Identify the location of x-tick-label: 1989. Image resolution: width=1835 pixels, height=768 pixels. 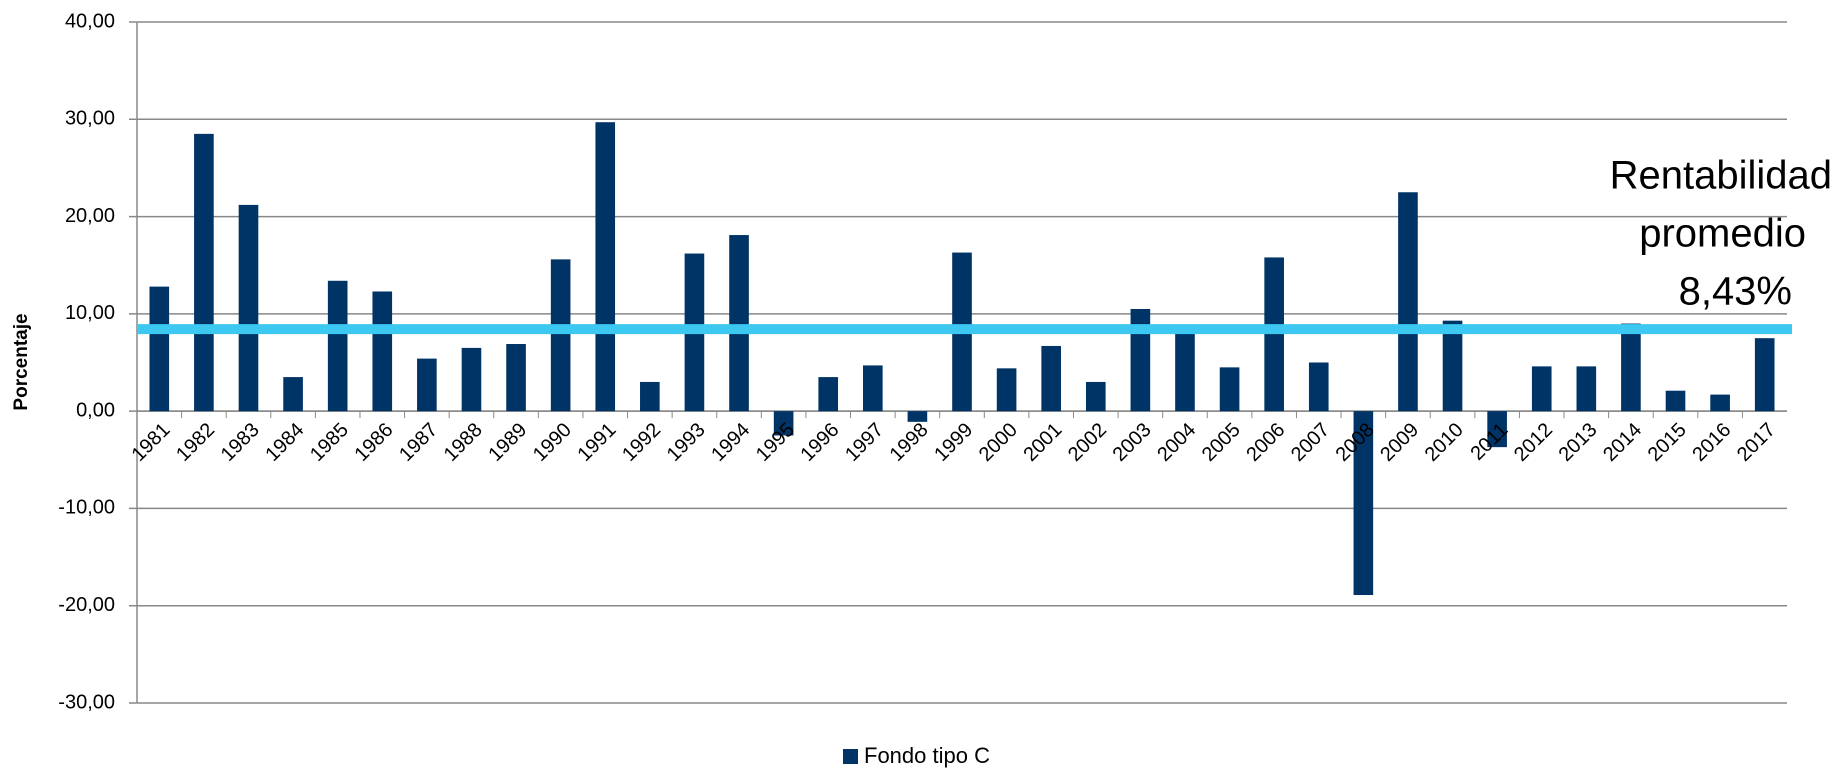
(507, 442).